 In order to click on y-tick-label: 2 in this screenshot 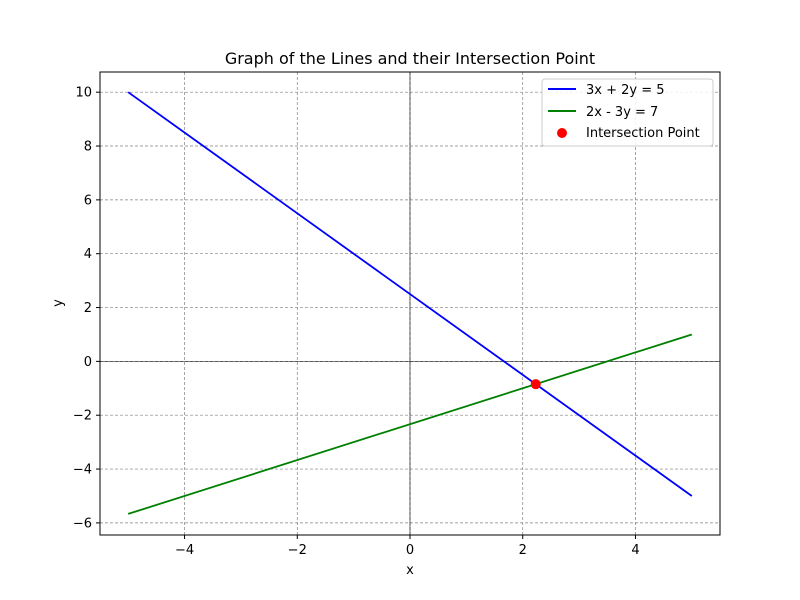, I will do `click(88, 308)`.